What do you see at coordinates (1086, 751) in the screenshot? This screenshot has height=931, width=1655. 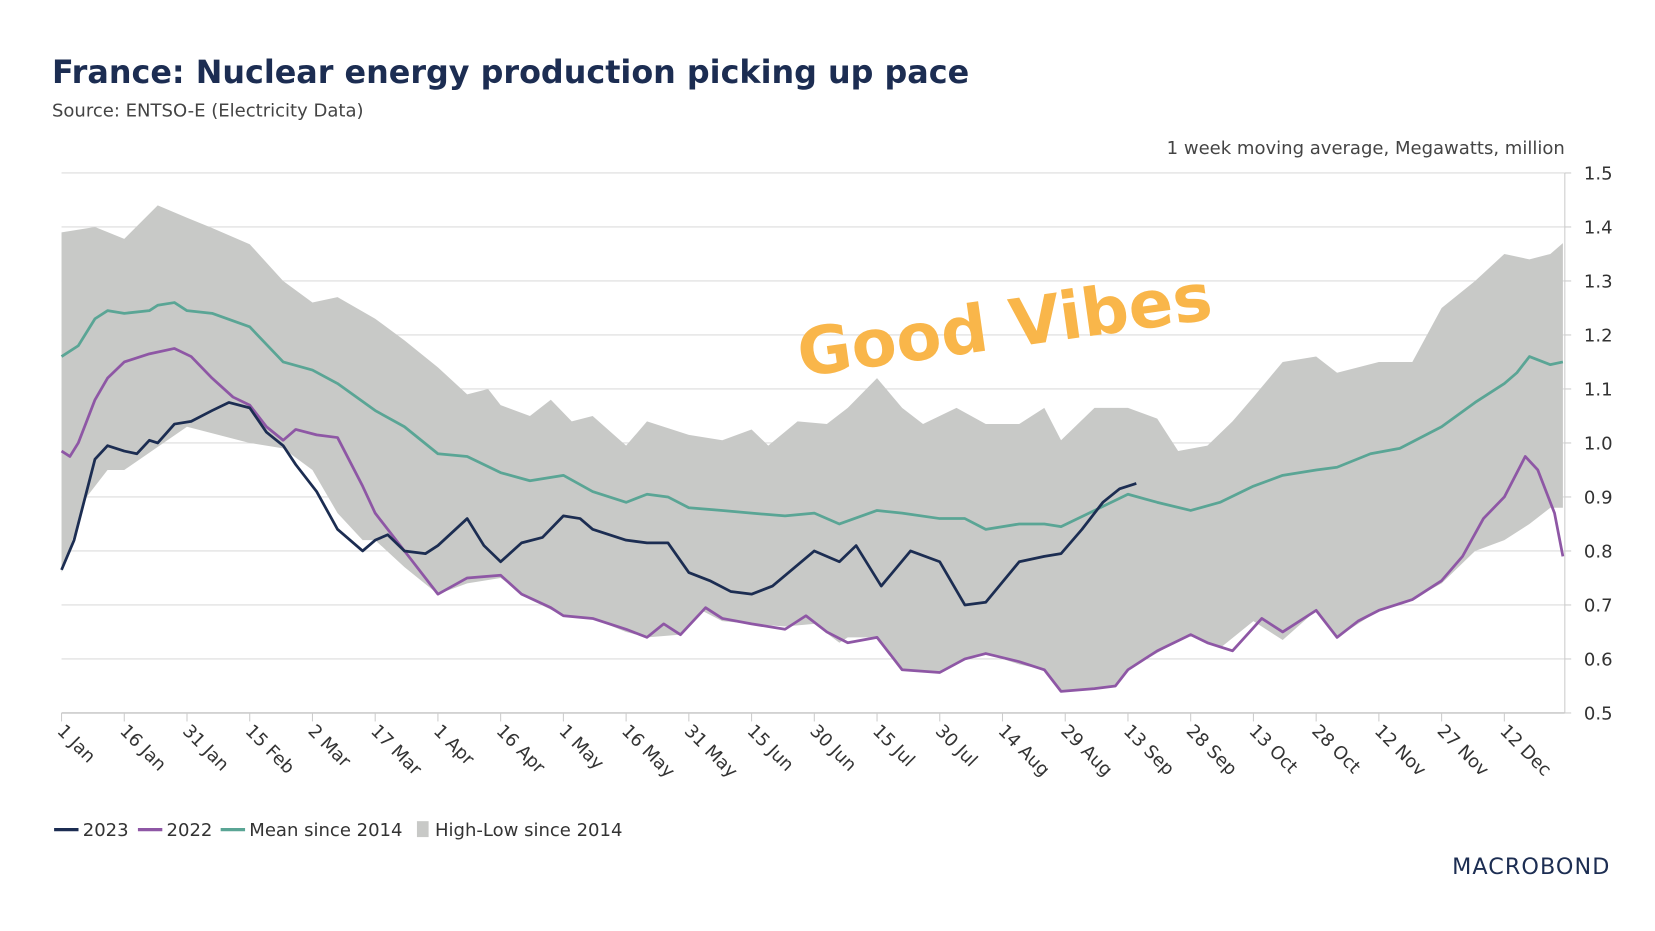 I see `x-tick-label: 29 Aug` at bounding box center [1086, 751].